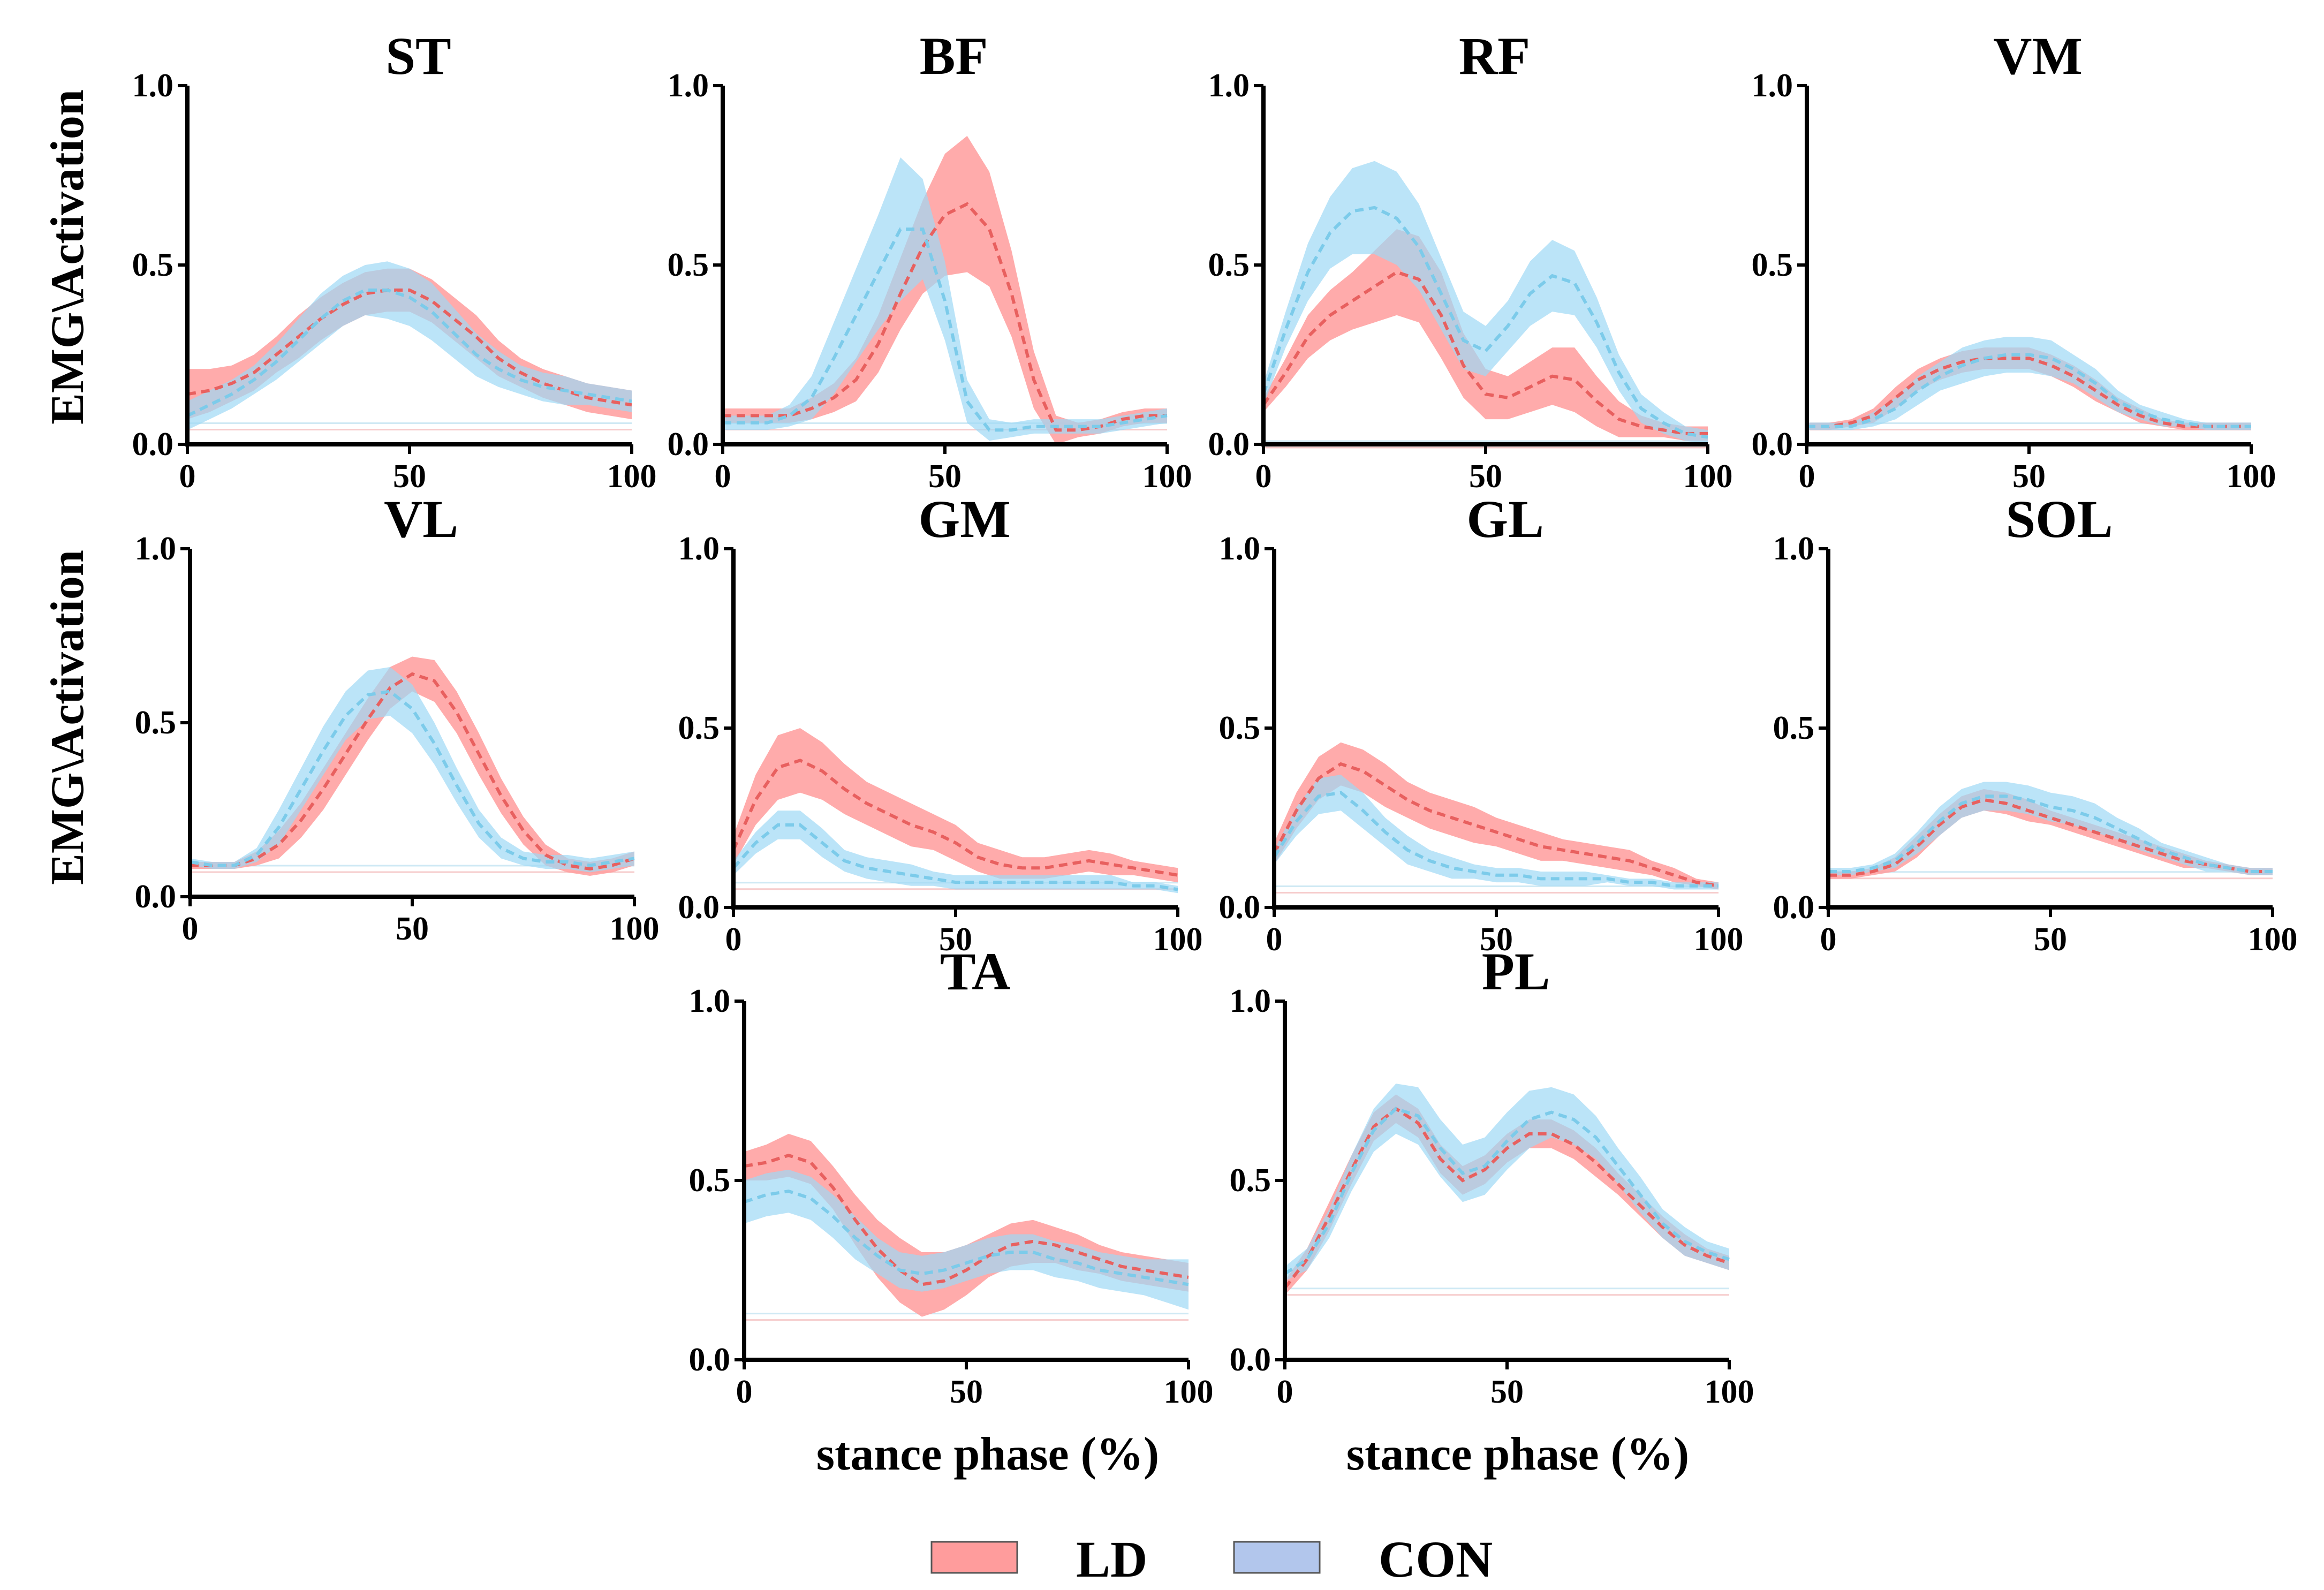  What do you see at coordinates (940, 724) in the screenshot?
I see `panel-gm: 0.0 0.5 1.0 0 50 100 GM` at bounding box center [940, 724].